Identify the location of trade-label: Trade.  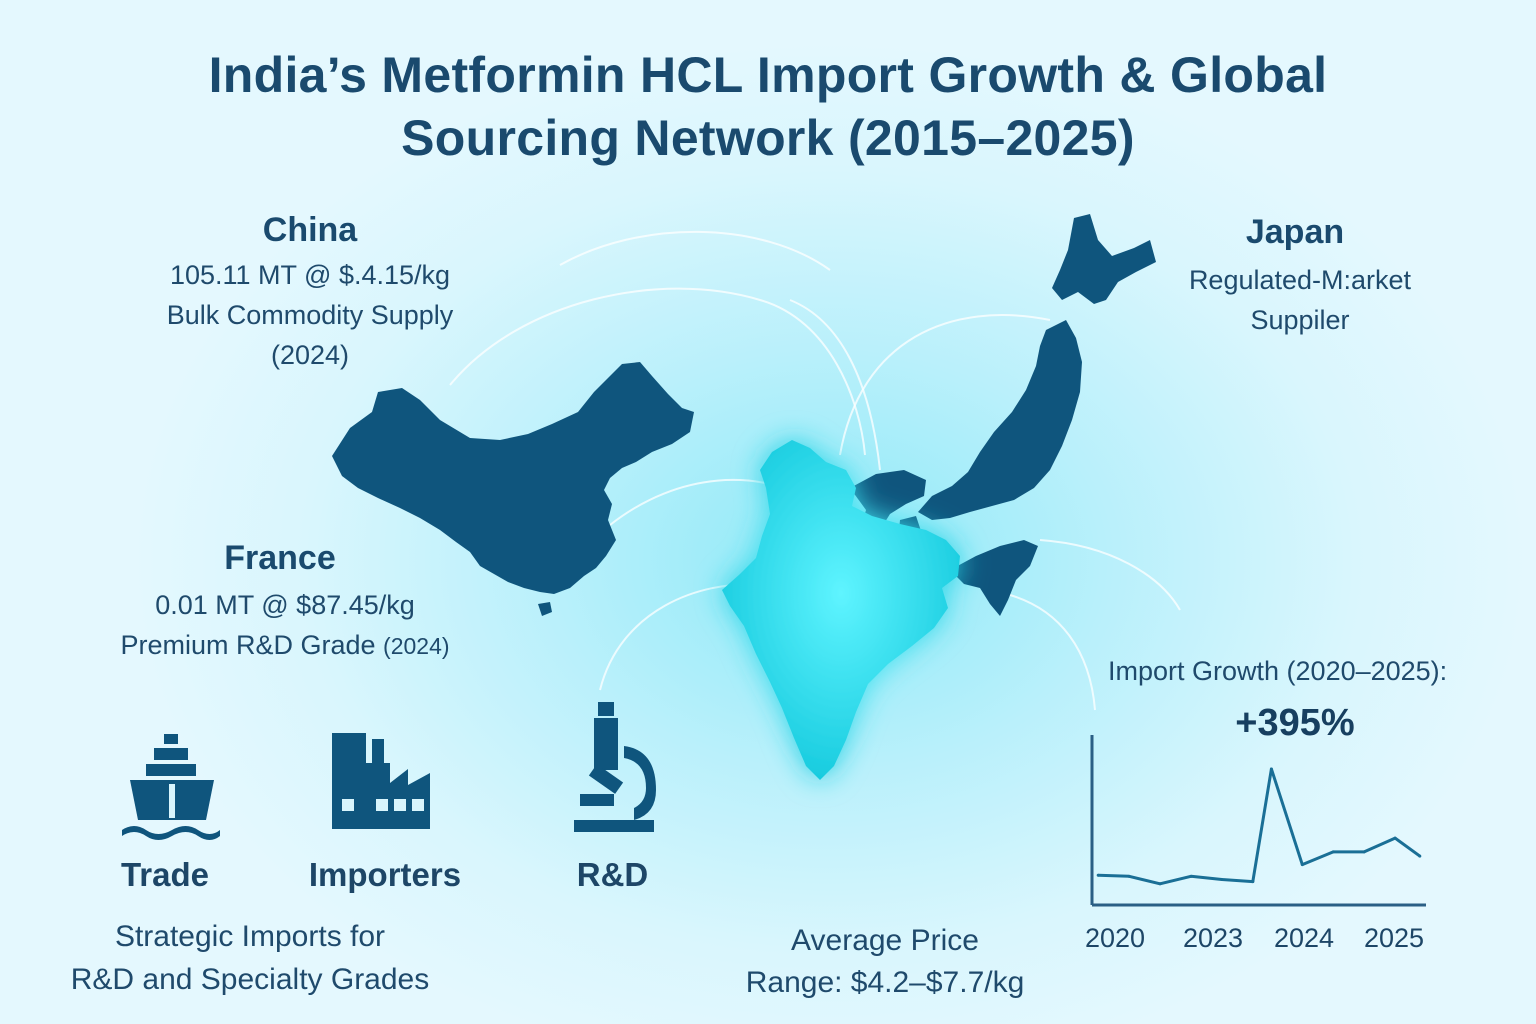
(165, 874).